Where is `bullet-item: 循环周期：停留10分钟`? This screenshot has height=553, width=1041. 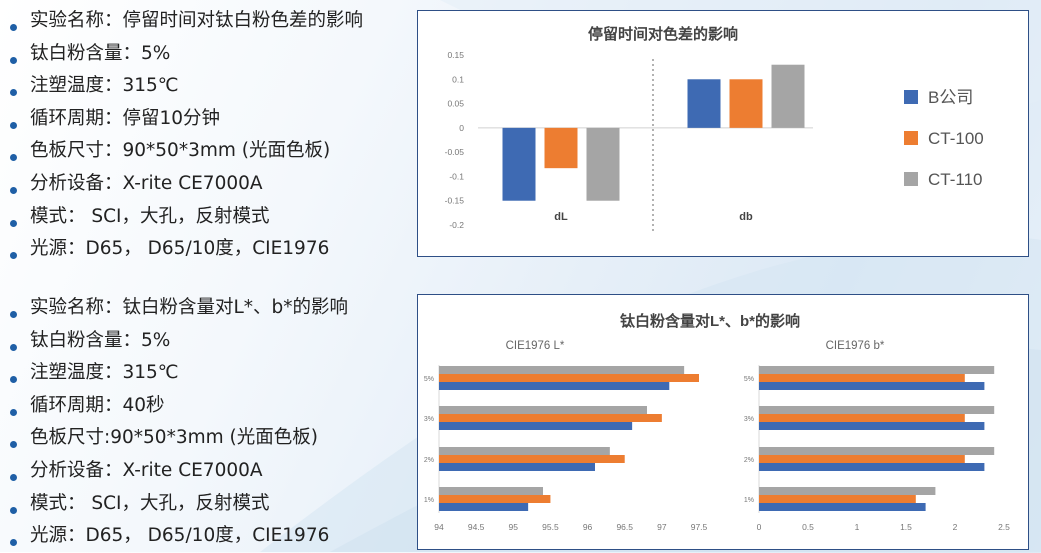 bullet-item: 循环周期：停留10分钟 is located at coordinates (184, 119).